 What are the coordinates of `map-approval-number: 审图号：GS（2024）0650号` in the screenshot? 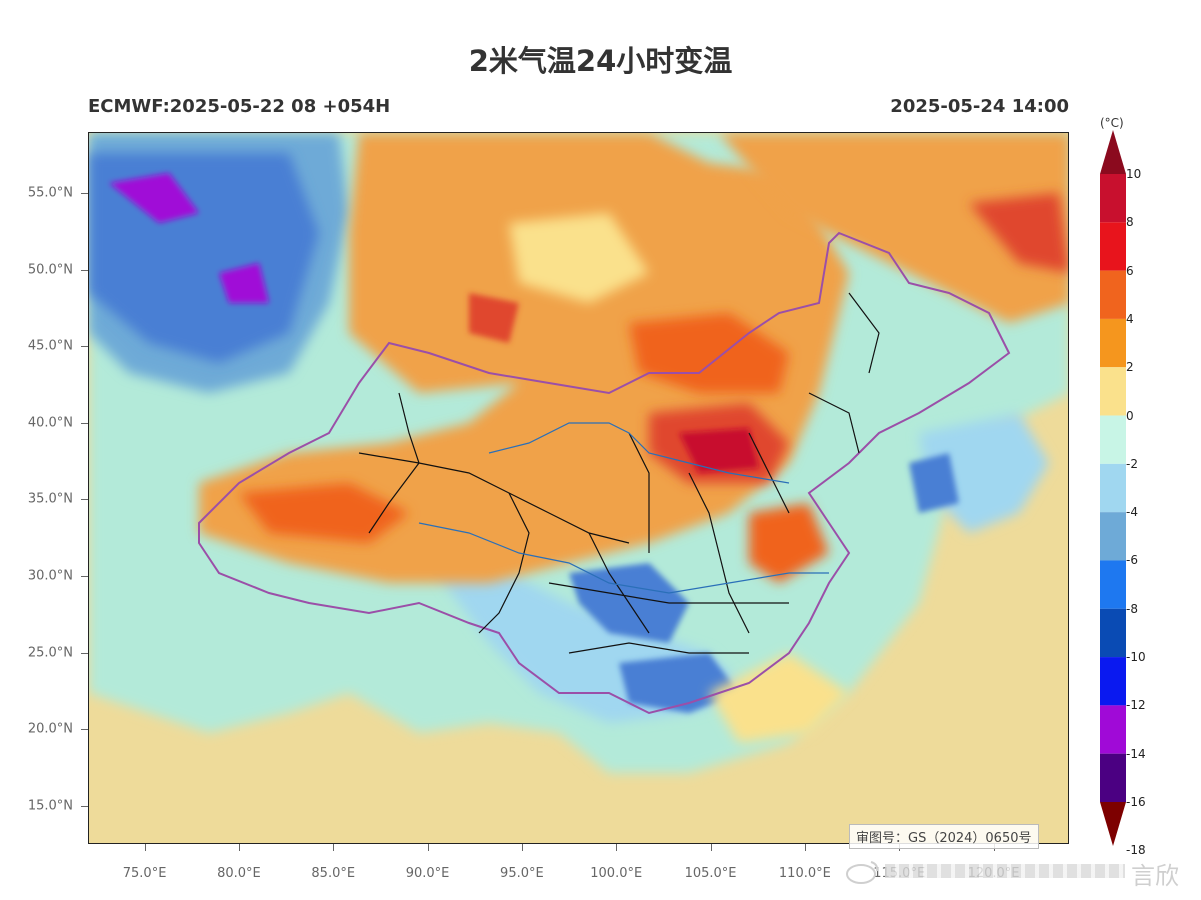 It's located at (944, 836).